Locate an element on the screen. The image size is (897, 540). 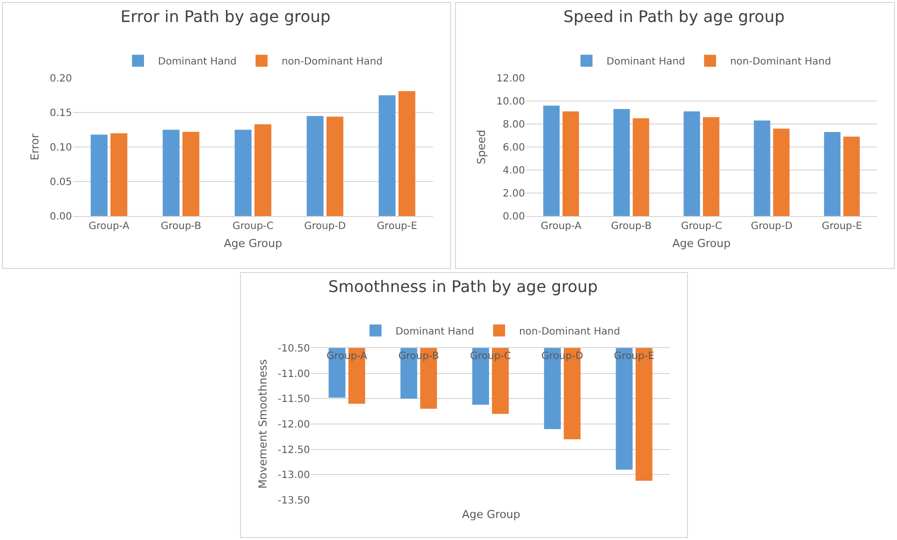
y-axis-title: Error is located at coordinates (35, 146).